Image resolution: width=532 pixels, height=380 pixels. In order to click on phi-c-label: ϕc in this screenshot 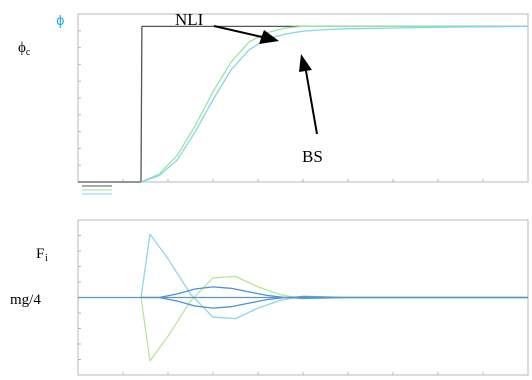, I will do `click(24, 49)`.